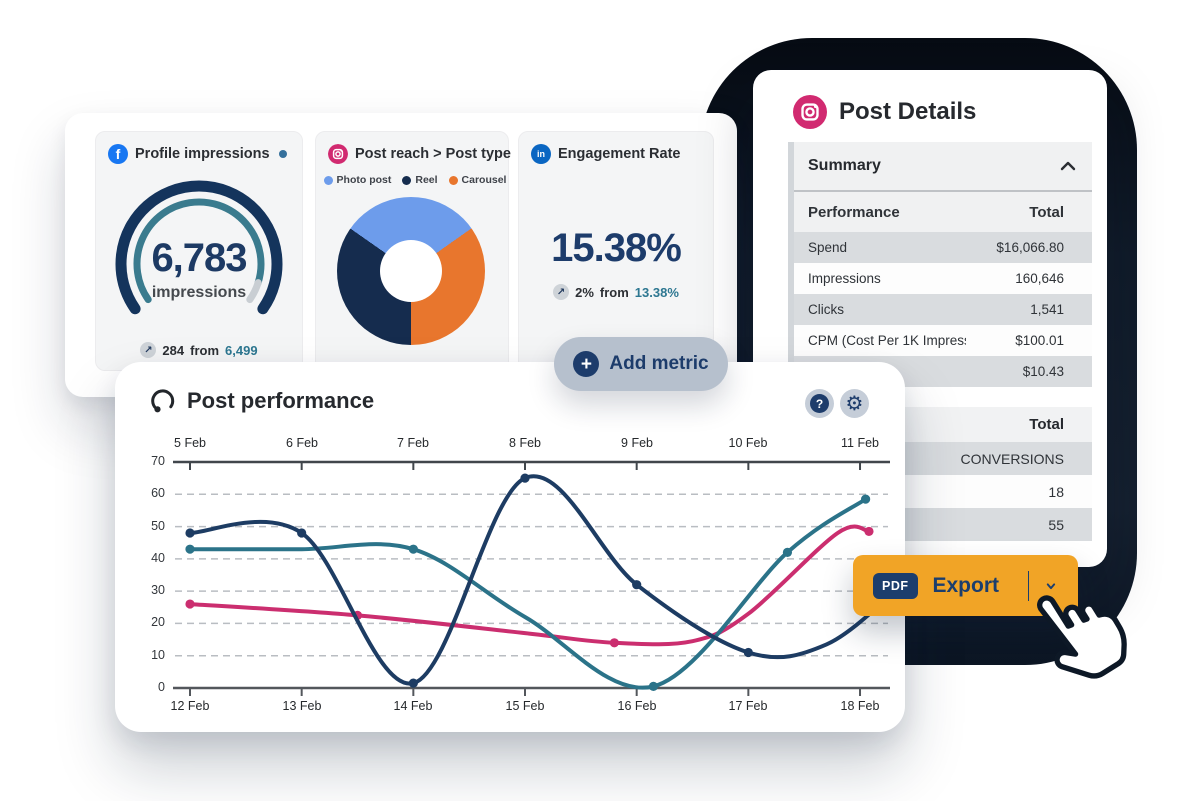  I want to click on column-header-total: Total, so click(1029, 212).